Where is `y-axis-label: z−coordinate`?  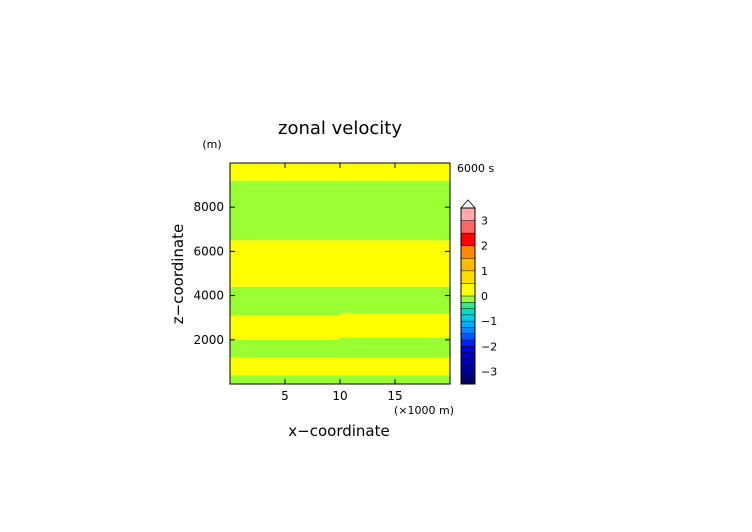
y-axis-label: z−coordinate is located at coordinates (178, 274).